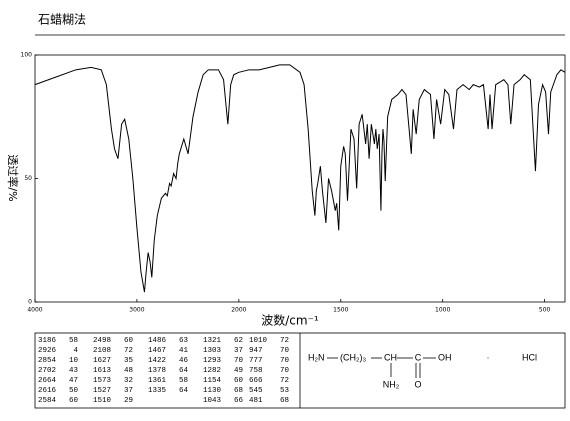 This screenshot has height=421, width=570. Describe the element at coordinates (256, 391) in the screenshot. I see `peak-wavenumber: 545` at that location.